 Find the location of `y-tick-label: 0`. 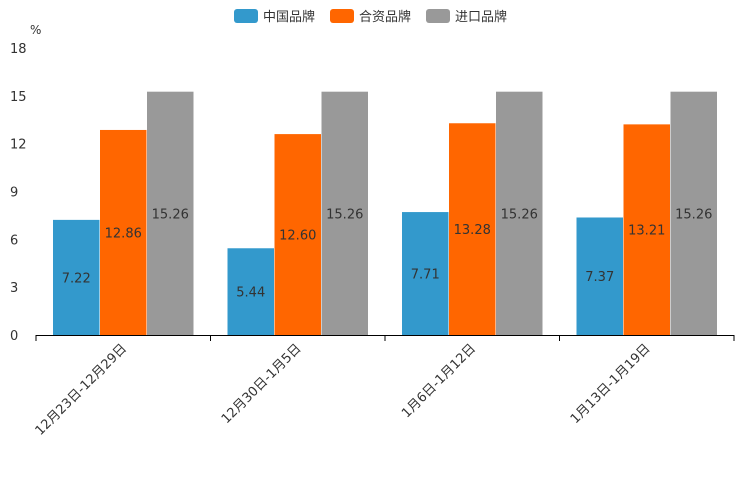

y-tick-label: 0 is located at coordinates (14, 336).